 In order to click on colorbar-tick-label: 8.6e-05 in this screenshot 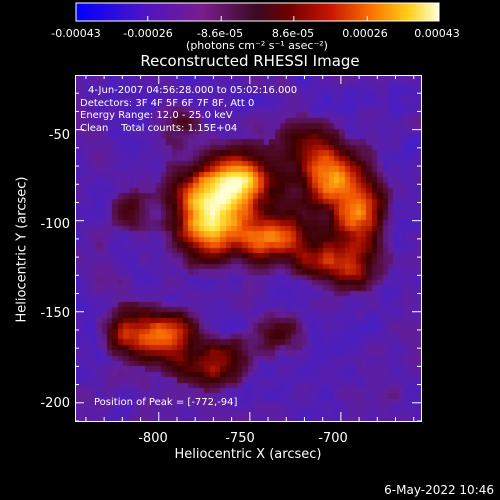, I will do `click(293, 33)`.